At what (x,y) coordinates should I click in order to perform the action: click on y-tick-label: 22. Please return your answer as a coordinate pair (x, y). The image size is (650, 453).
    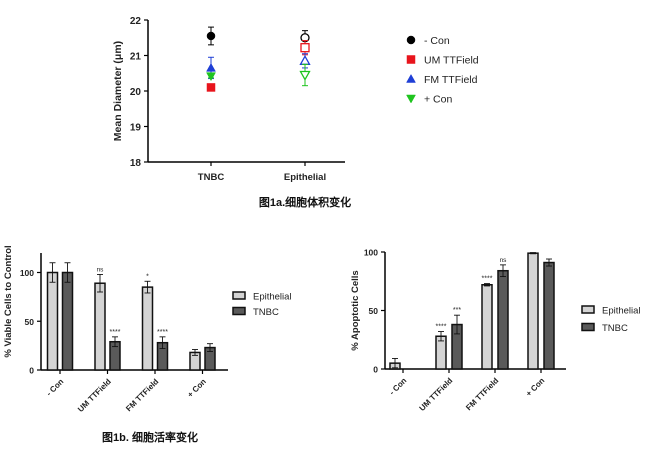
    Looking at the image, I should click on (136, 21).